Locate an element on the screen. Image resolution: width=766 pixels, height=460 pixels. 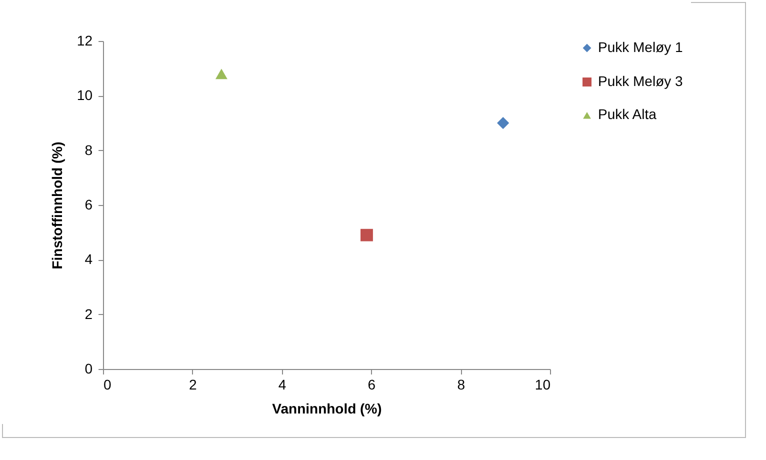
y-tick-label: 8 is located at coordinates (88, 150).